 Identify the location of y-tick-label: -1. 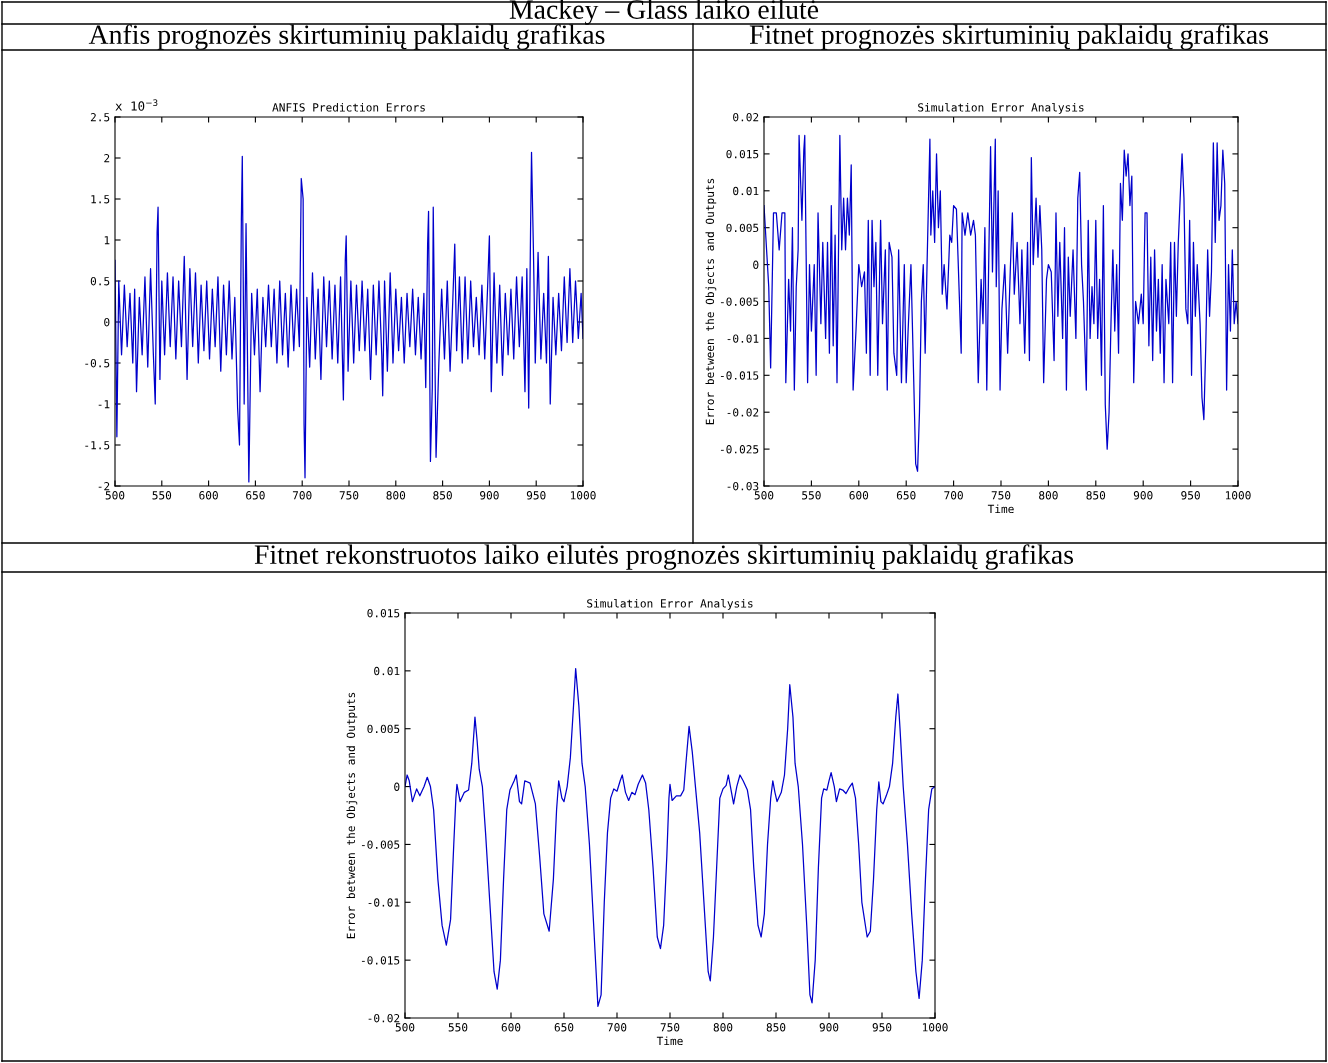
(104, 404).